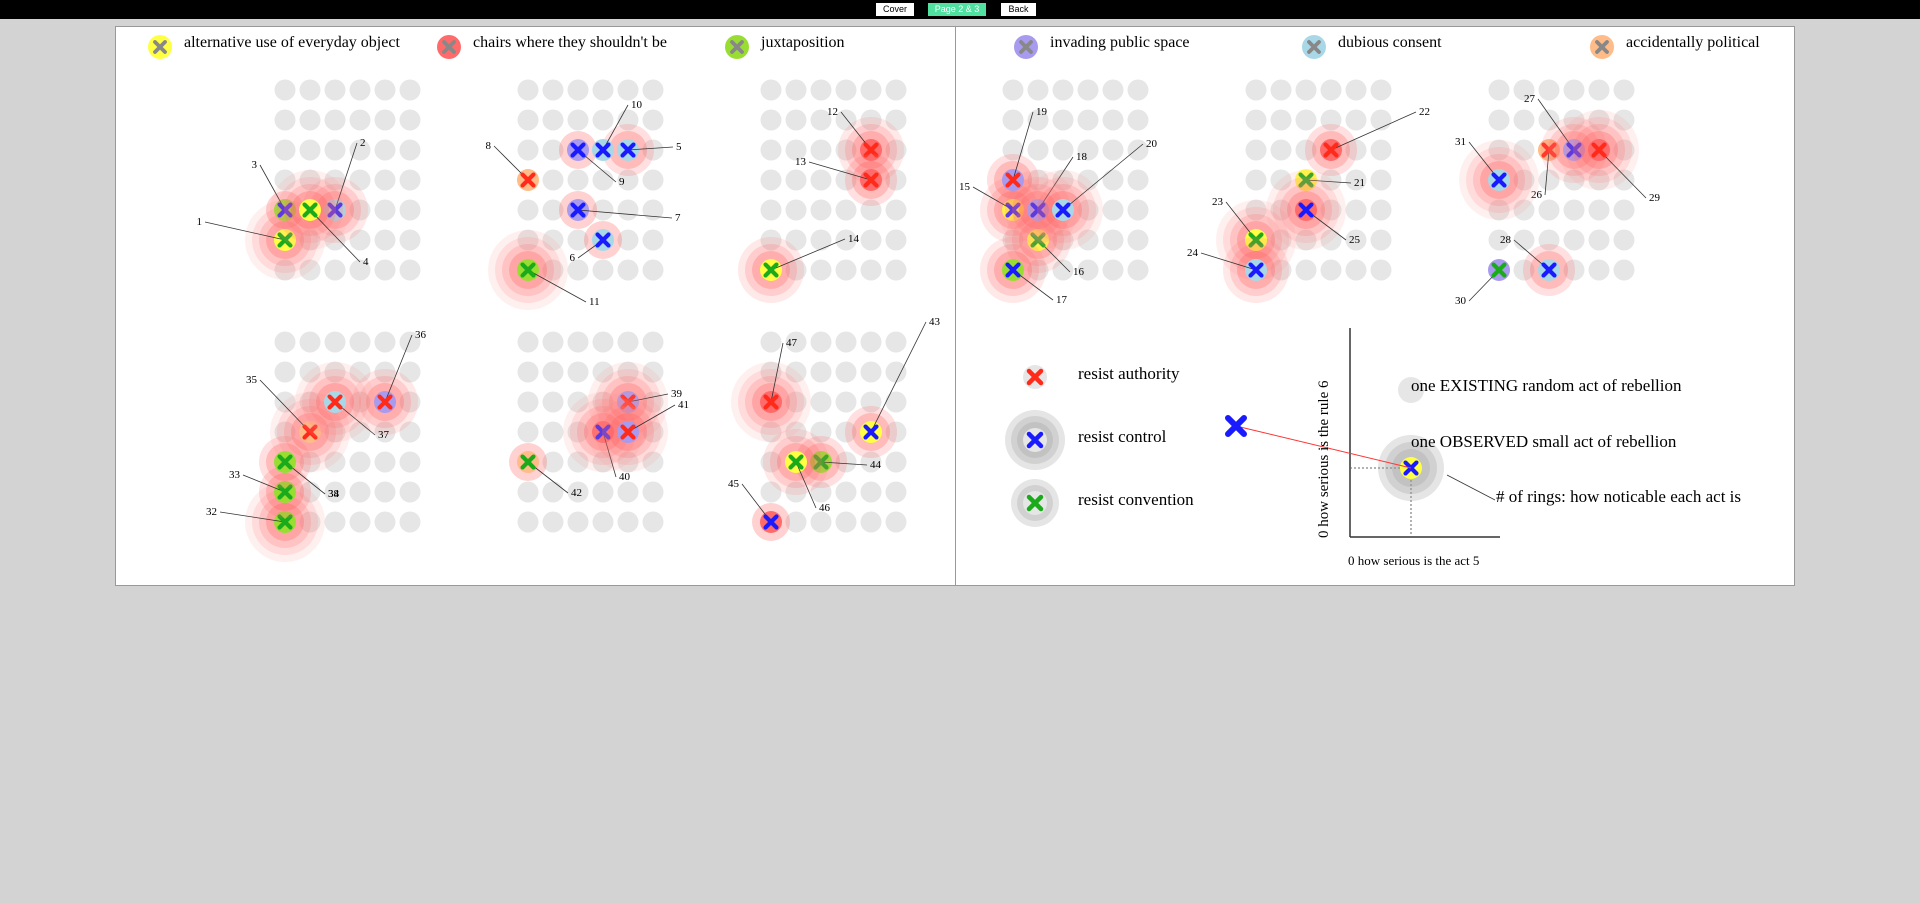  What do you see at coordinates (1018, 9) in the screenshot?
I see `back-button: Back` at bounding box center [1018, 9].